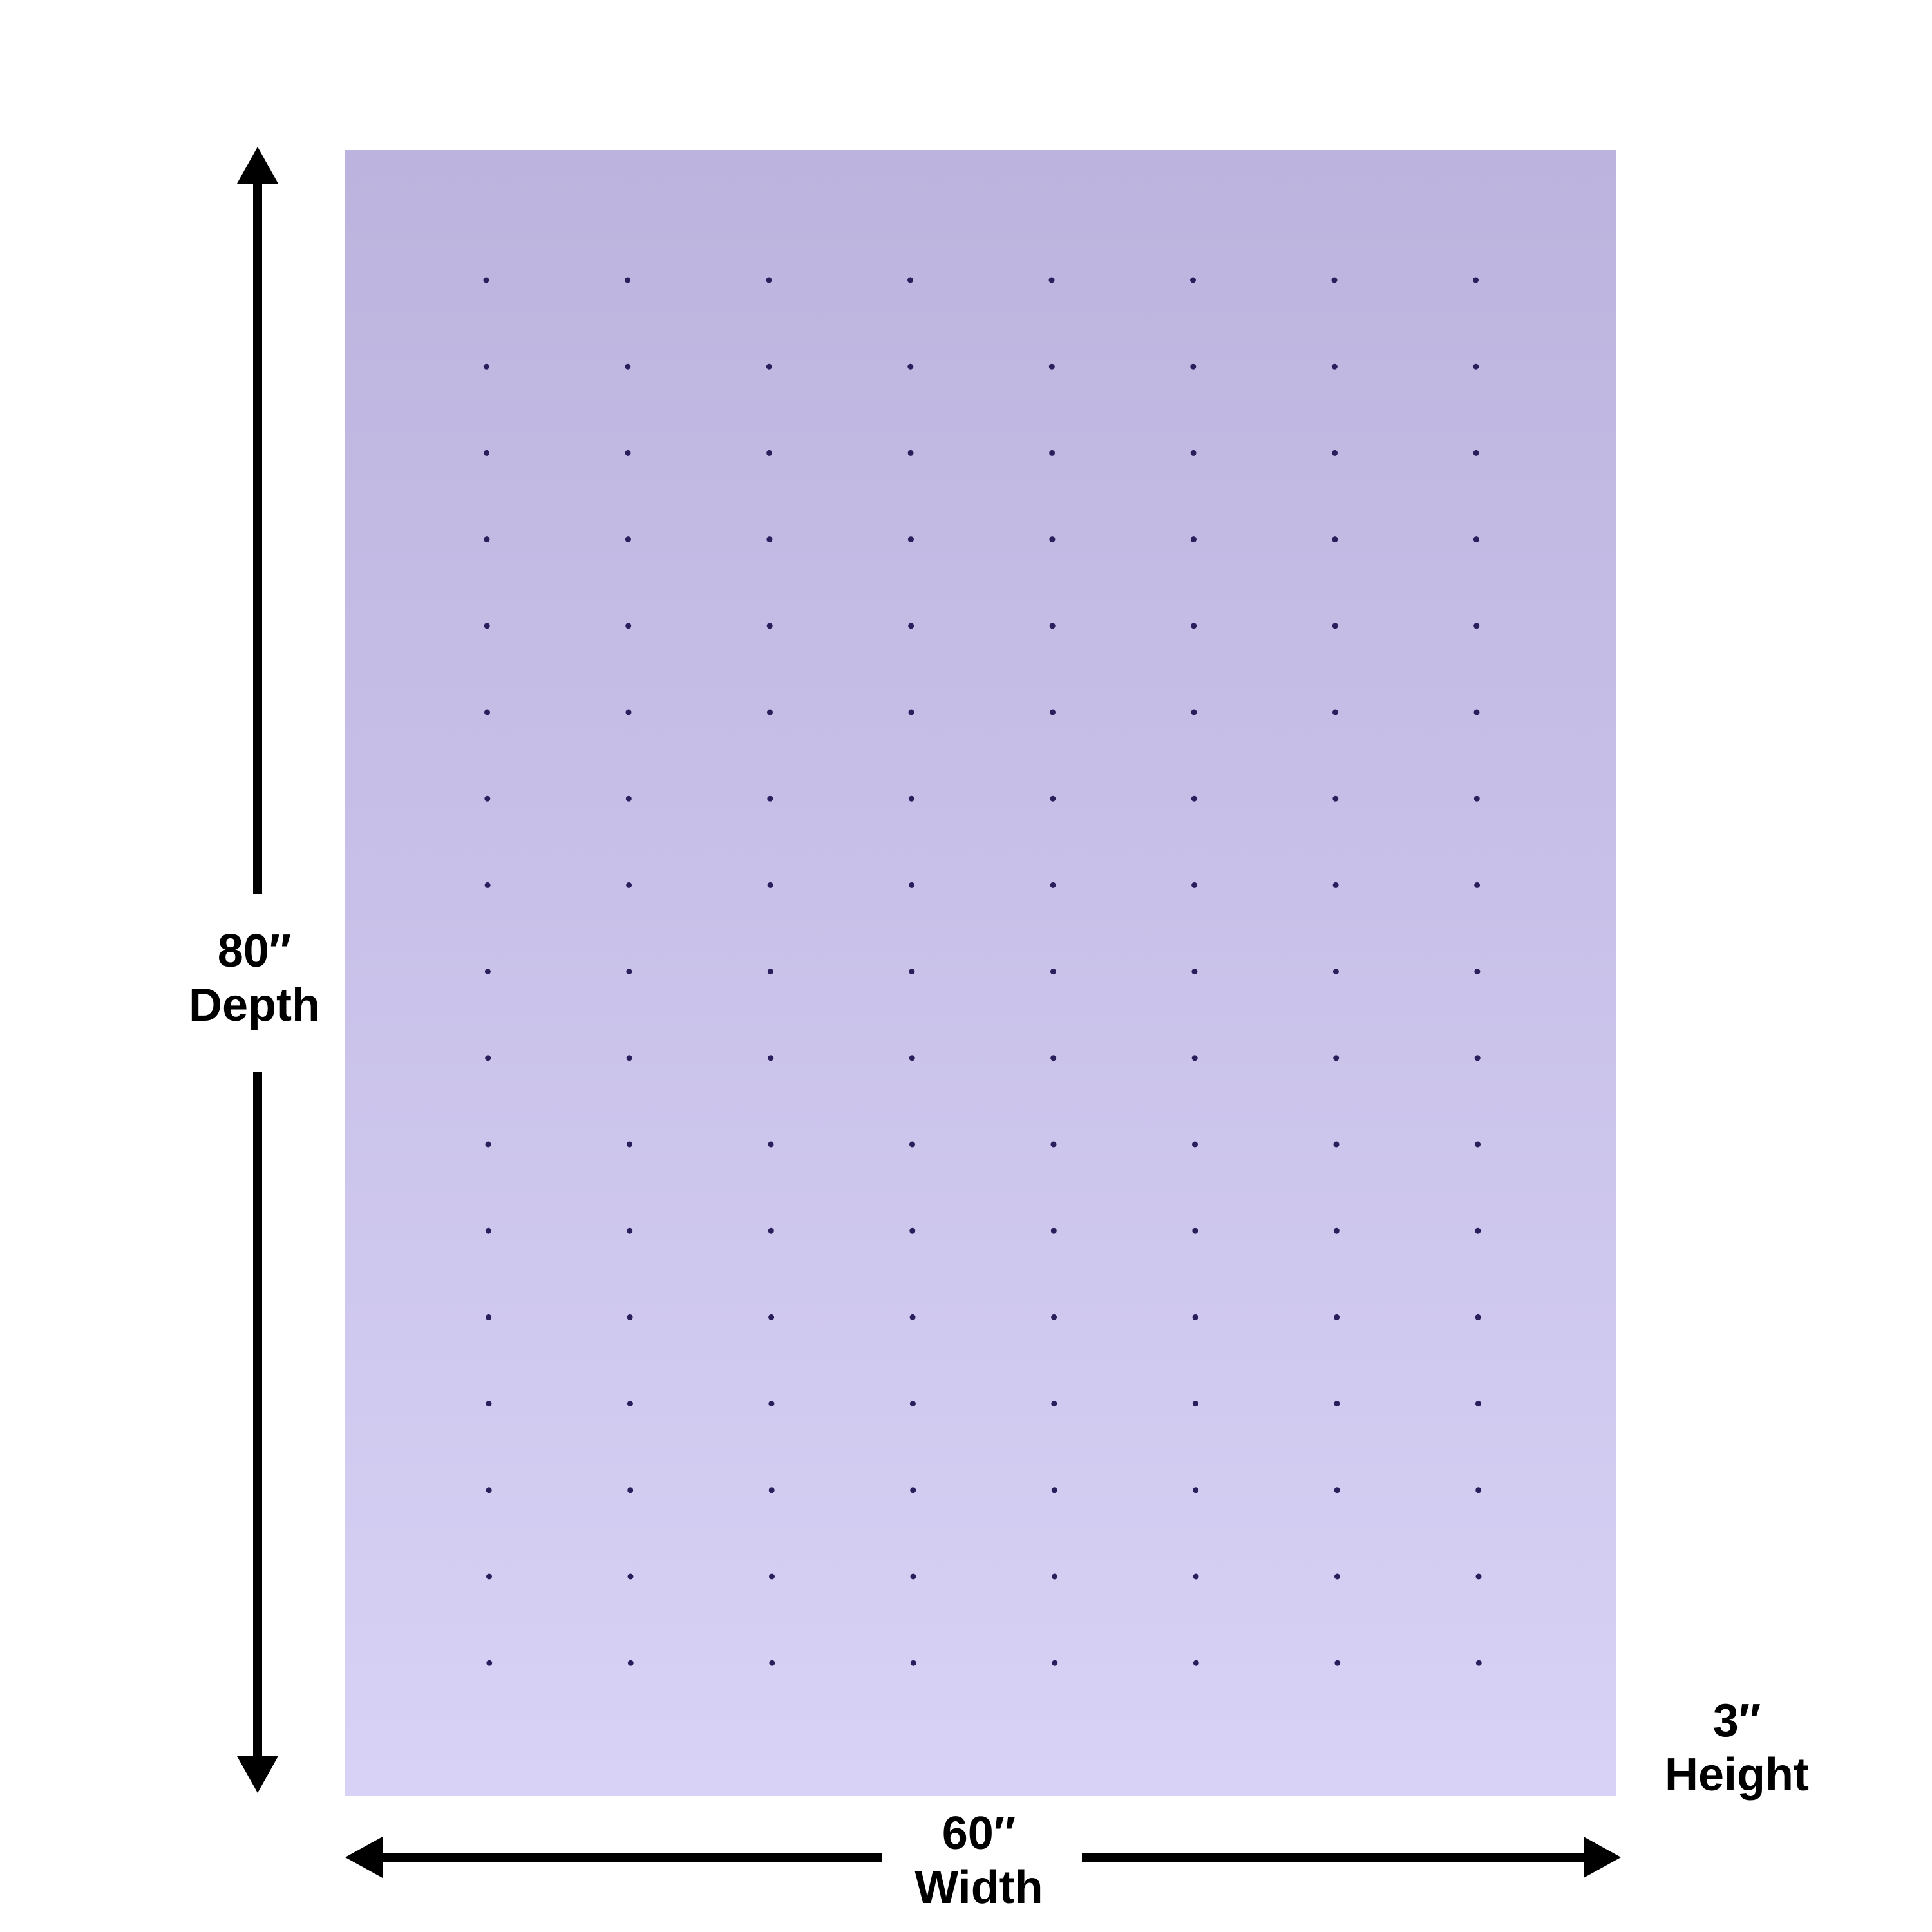 This screenshot has height=1932, width=1932. What do you see at coordinates (1737, 1721) in the screenshot?
I see `height-value: 3″` at bounding box center [1737, 1721].